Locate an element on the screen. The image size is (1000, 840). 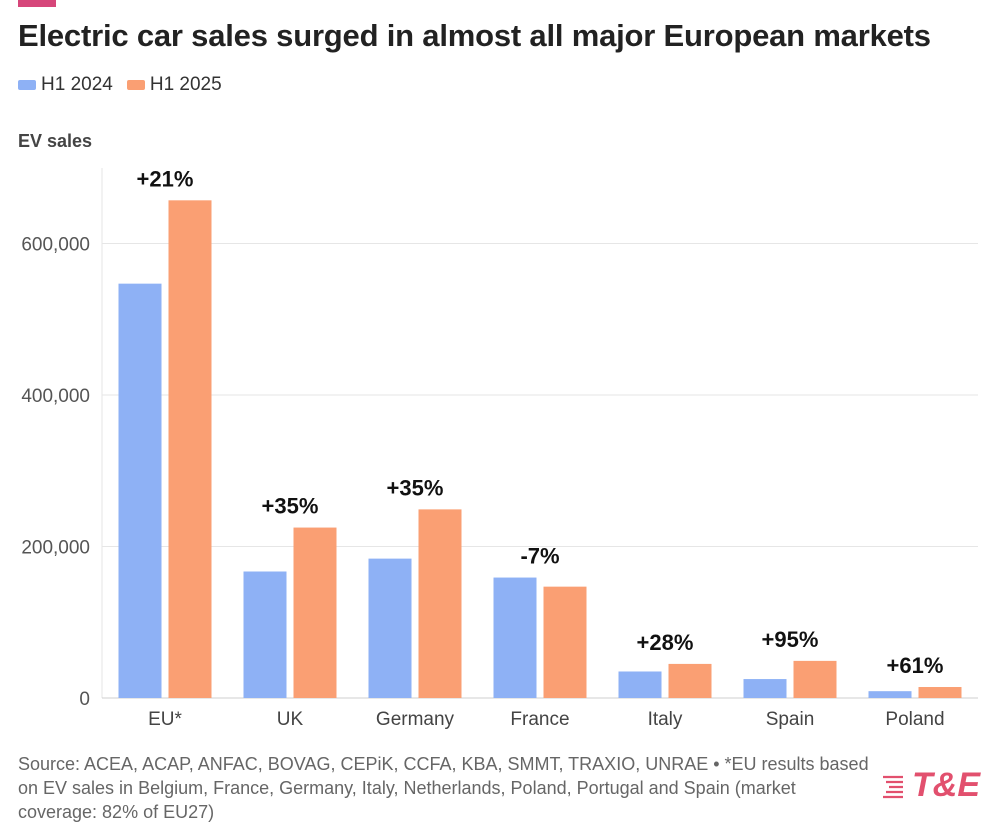
legend-item-h1-2024: H1 2024 is located at coordinates (65, 85).